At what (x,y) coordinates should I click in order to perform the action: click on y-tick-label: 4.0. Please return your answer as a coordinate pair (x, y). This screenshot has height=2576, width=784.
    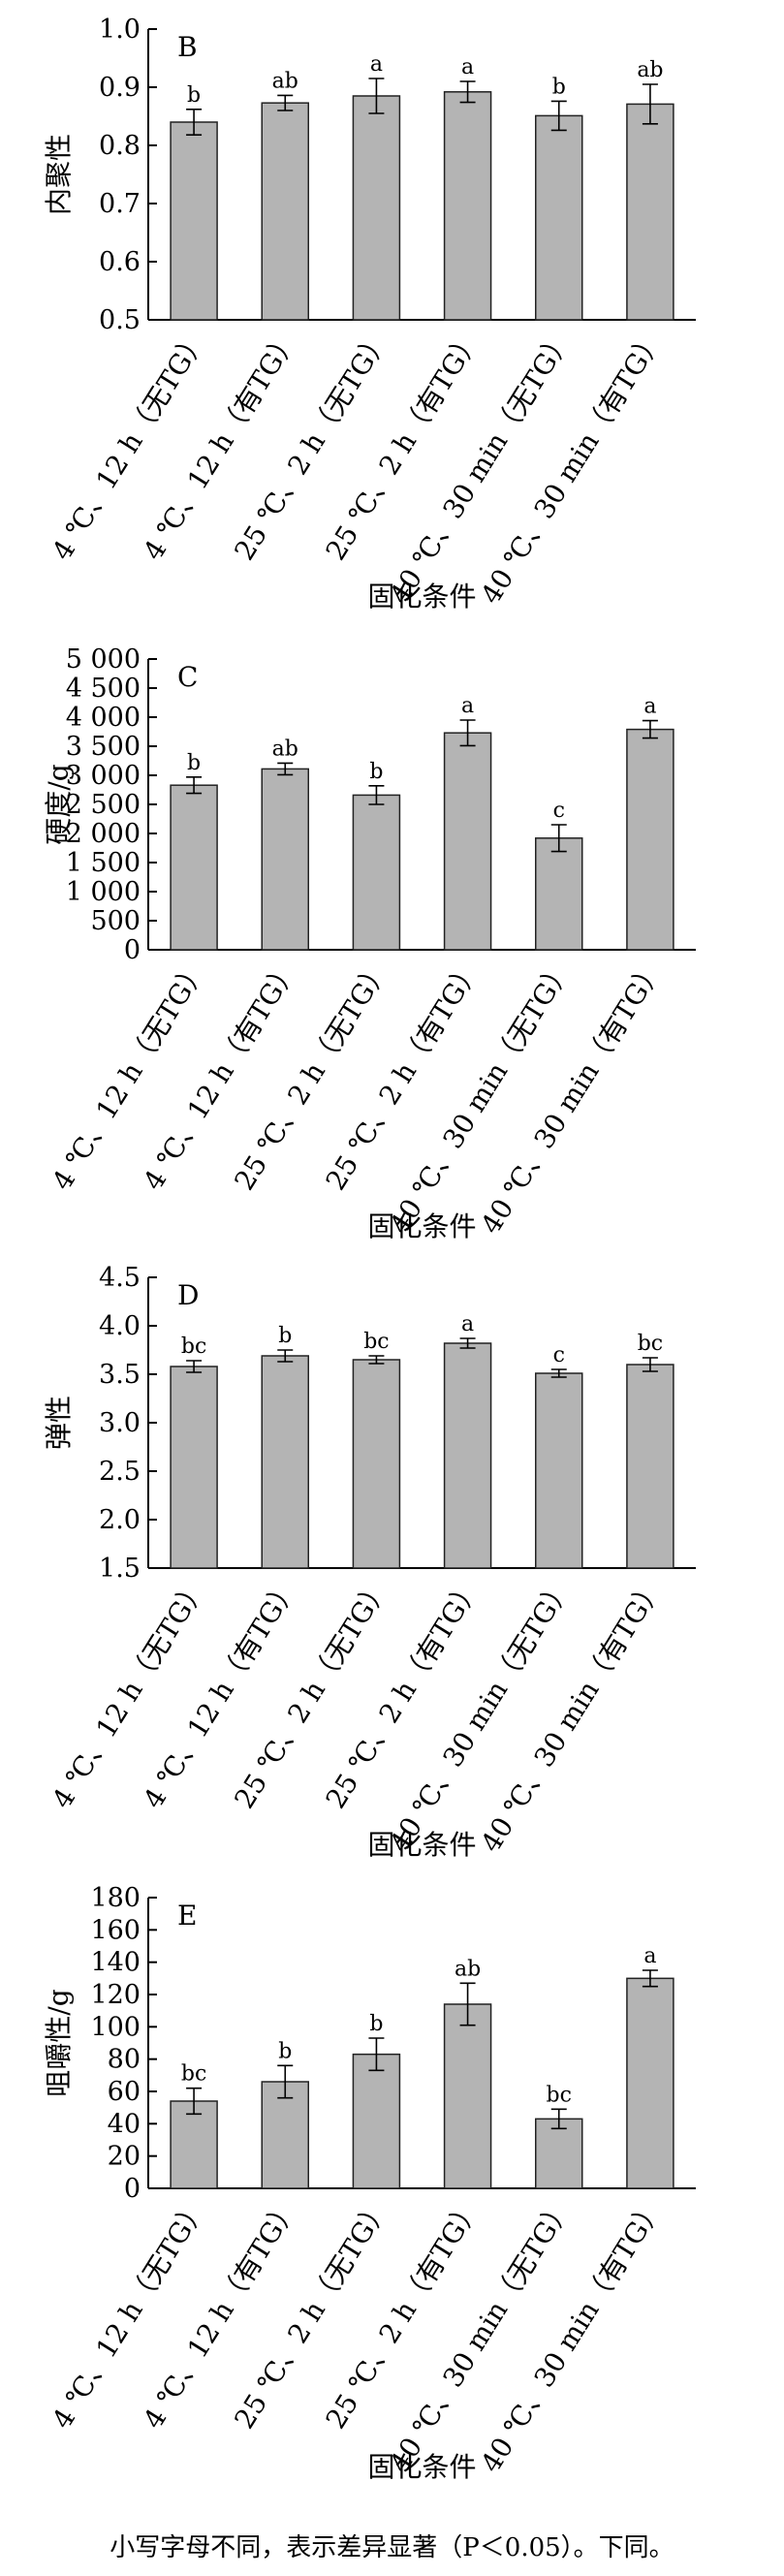
    Looking at the image, I should click on (120, 1326).